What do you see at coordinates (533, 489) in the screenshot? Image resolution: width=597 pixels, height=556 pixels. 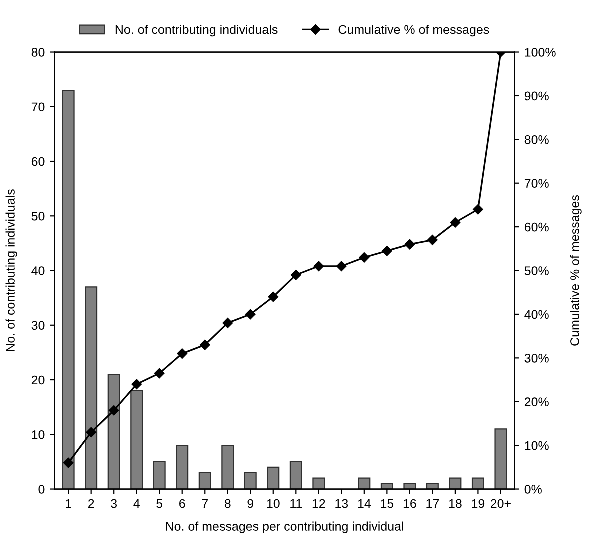 I see `y2-tick-label: 0%` at bounding box center [533, 489].